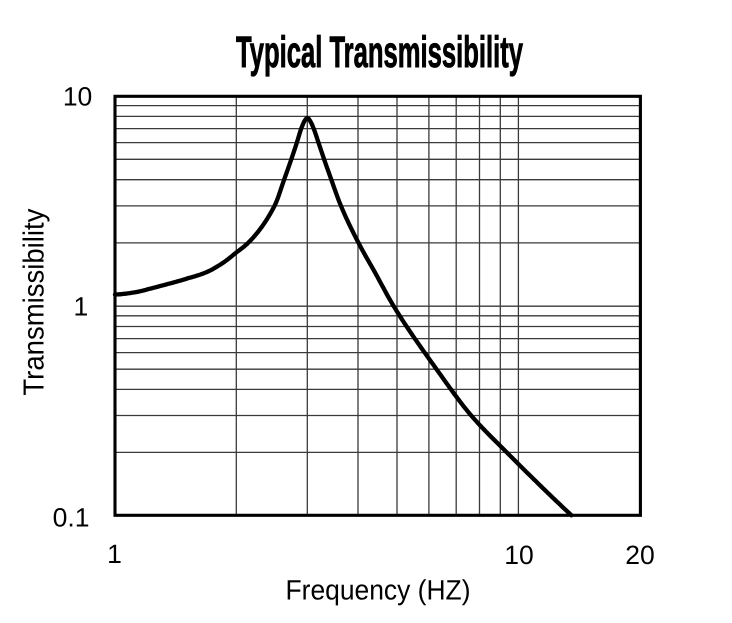 The image size is (732, 623). I want to click on svg-text: Typical Transmissibility, so click(379, 52).